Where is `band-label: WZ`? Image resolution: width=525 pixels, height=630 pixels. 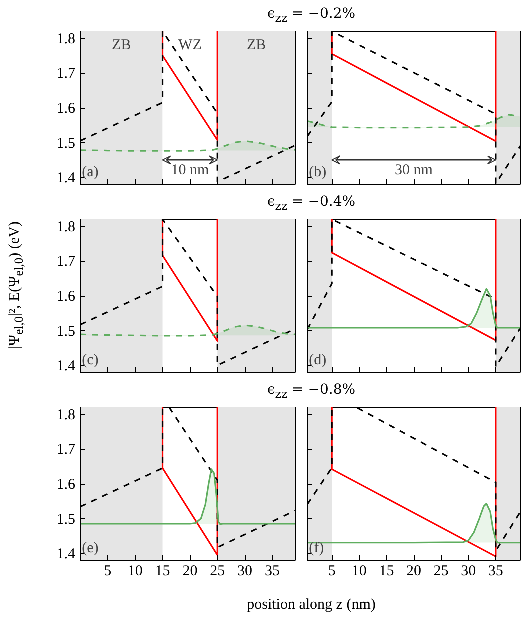
band-label: WZ is located at coordinates (190, 45).